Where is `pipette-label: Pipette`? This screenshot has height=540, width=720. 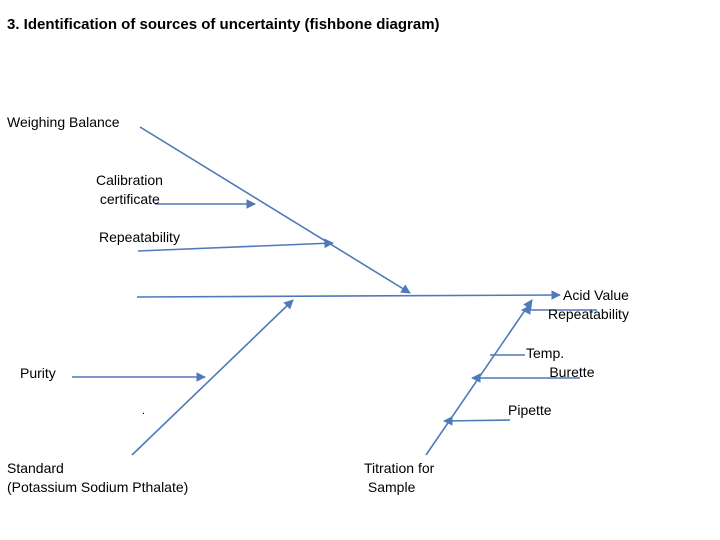
pipette-label: Pipette is located at coordinates (530, 410).